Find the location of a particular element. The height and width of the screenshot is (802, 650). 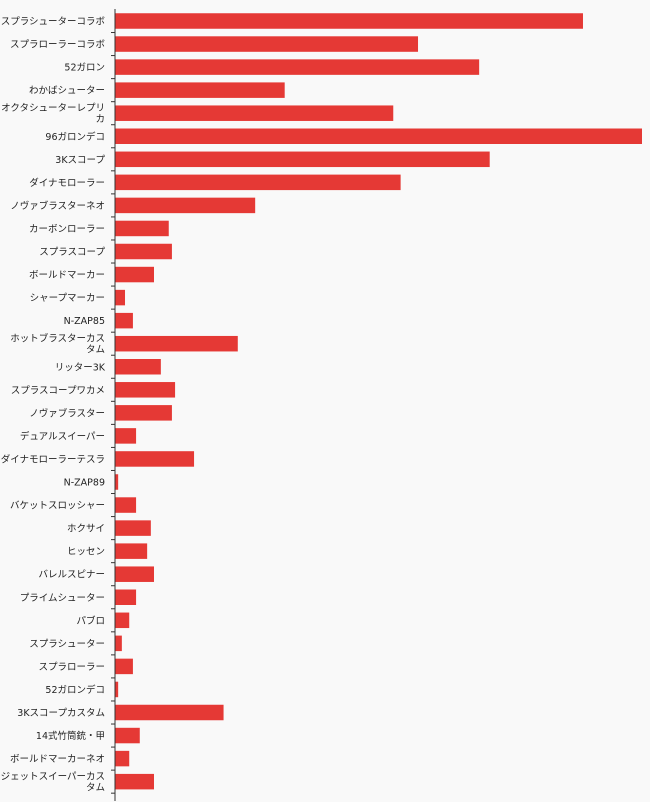

y-tick-label: わかばシューター is located at coordinates (67, 91).